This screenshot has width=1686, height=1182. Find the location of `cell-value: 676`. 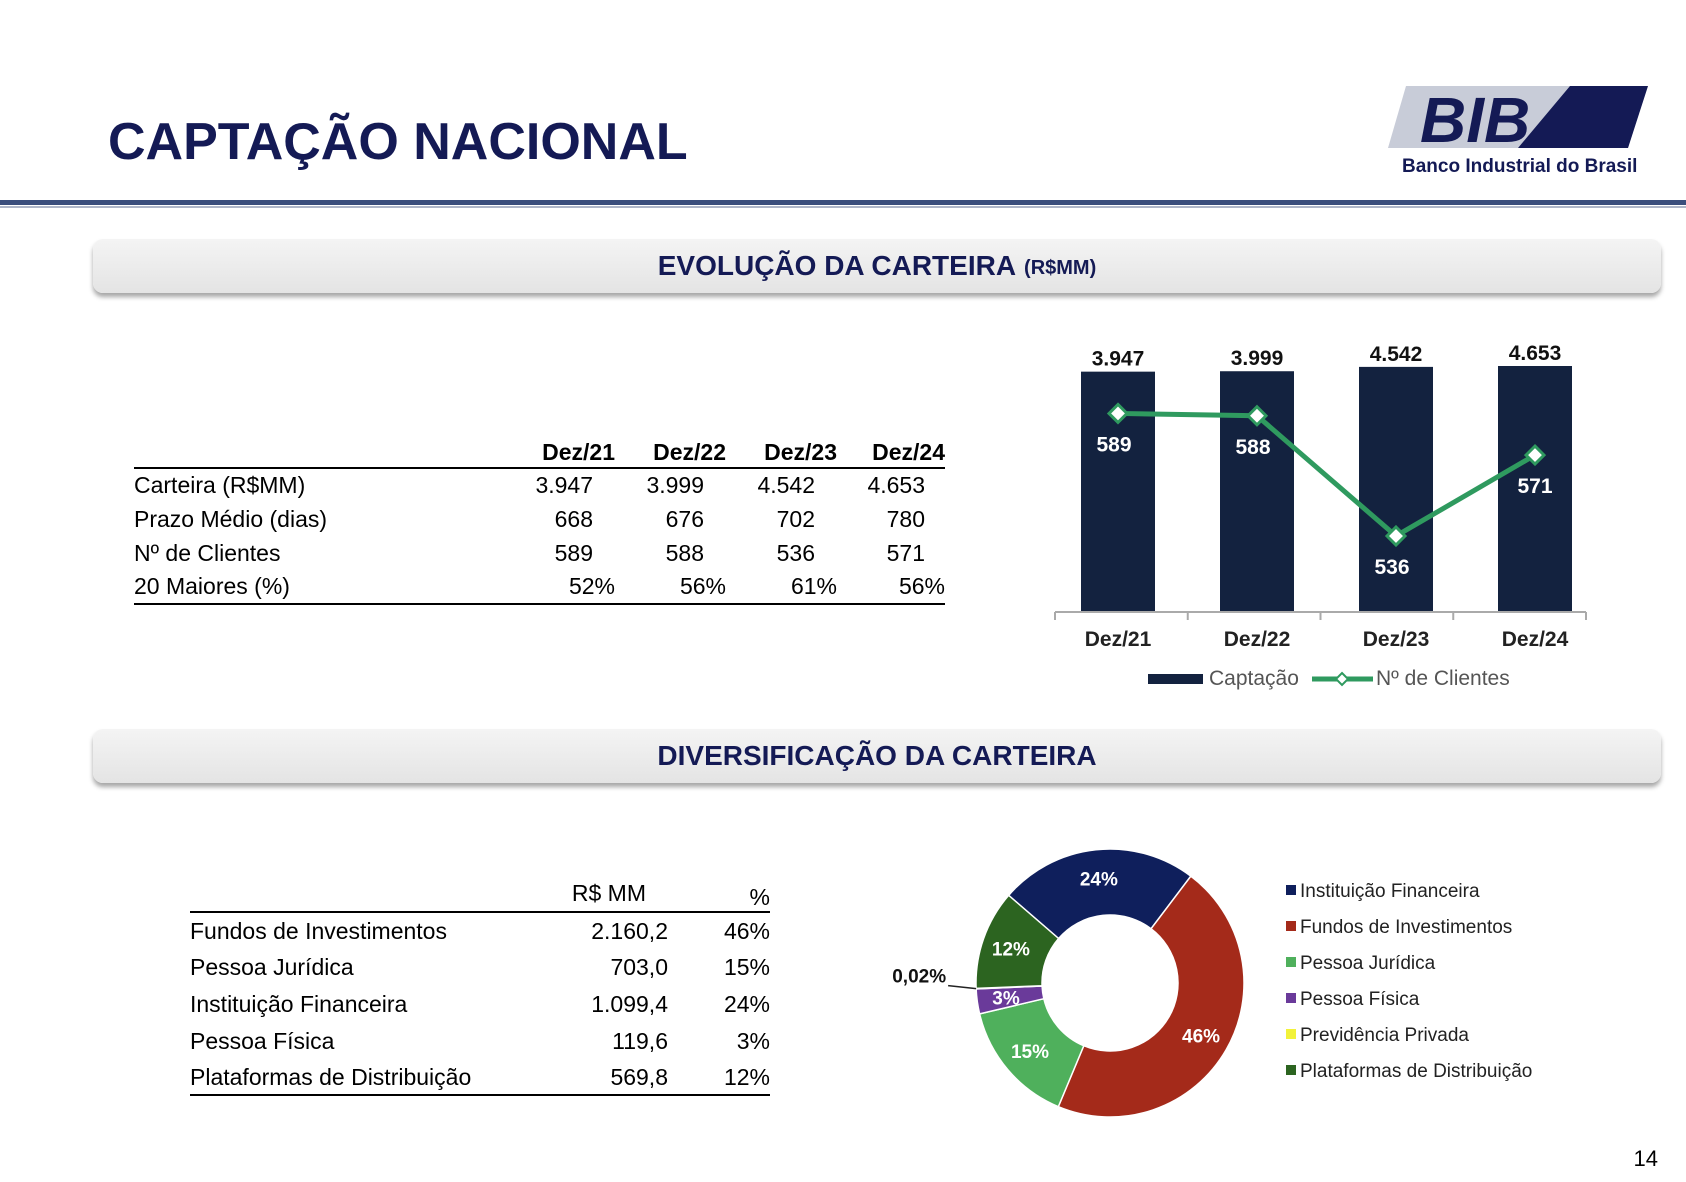

cell-value: 676 is located at coordinates (684, 518).